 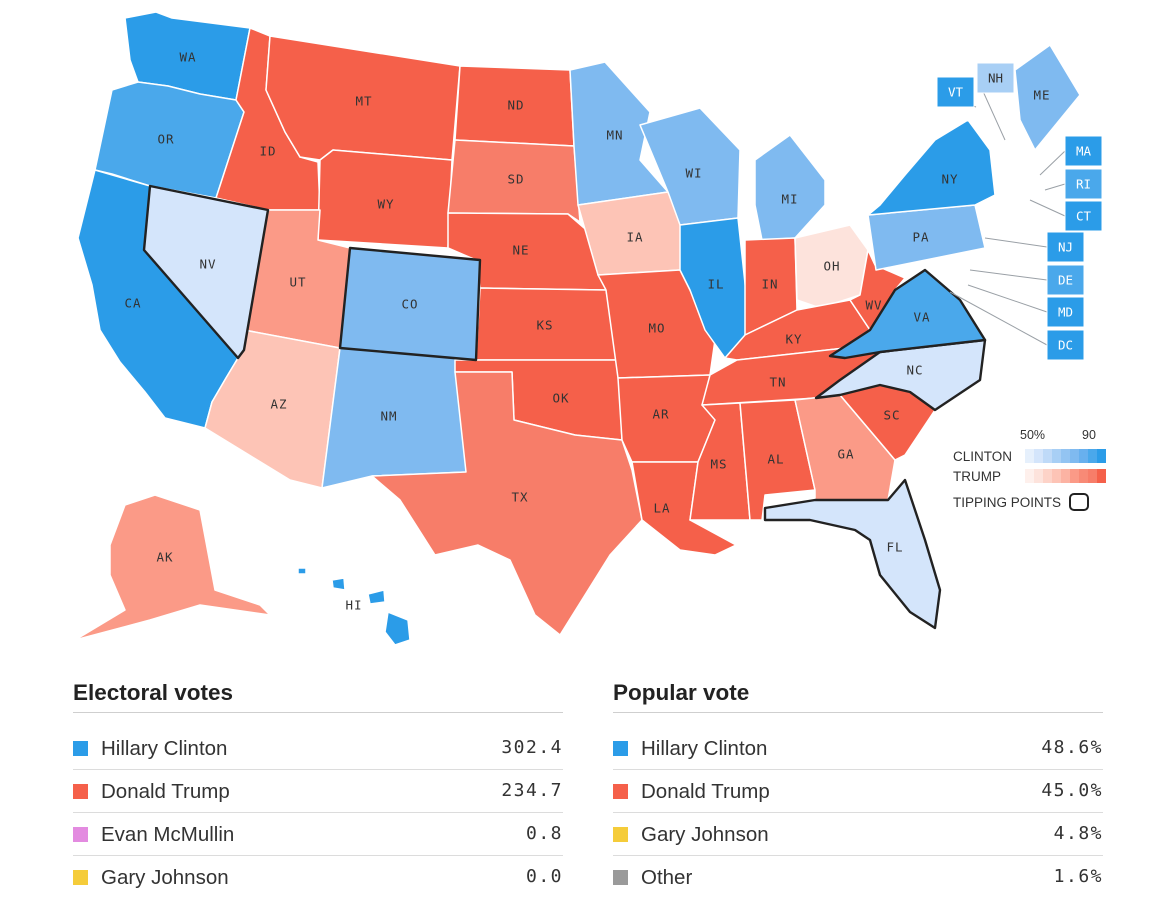 What do you see at coordinates (769, 284) in the screenshot?
I see `state-label-in: IN` at bounding box center [769, 284].